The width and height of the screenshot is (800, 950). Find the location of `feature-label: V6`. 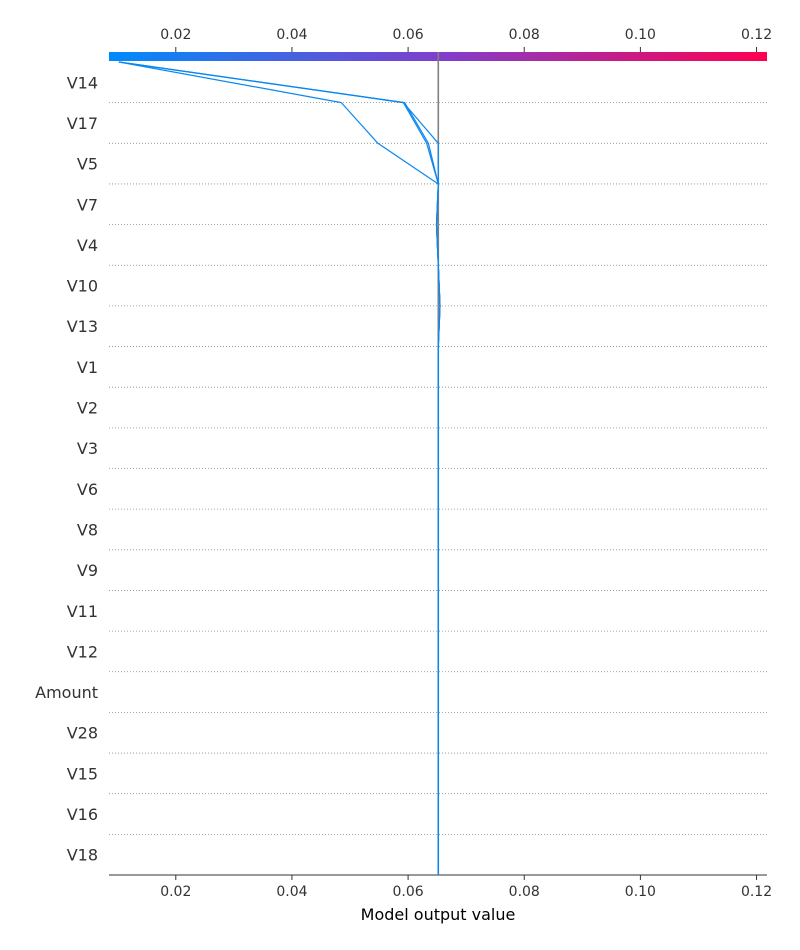

feature-label: V6 is located at coordinates (87, 489).